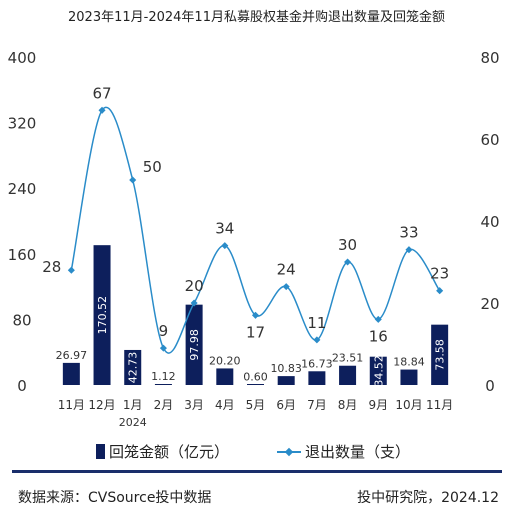  Describe the element at coordinates (225, 360) in the screenshot. I see `bar-data-label: 20.20` at that location.